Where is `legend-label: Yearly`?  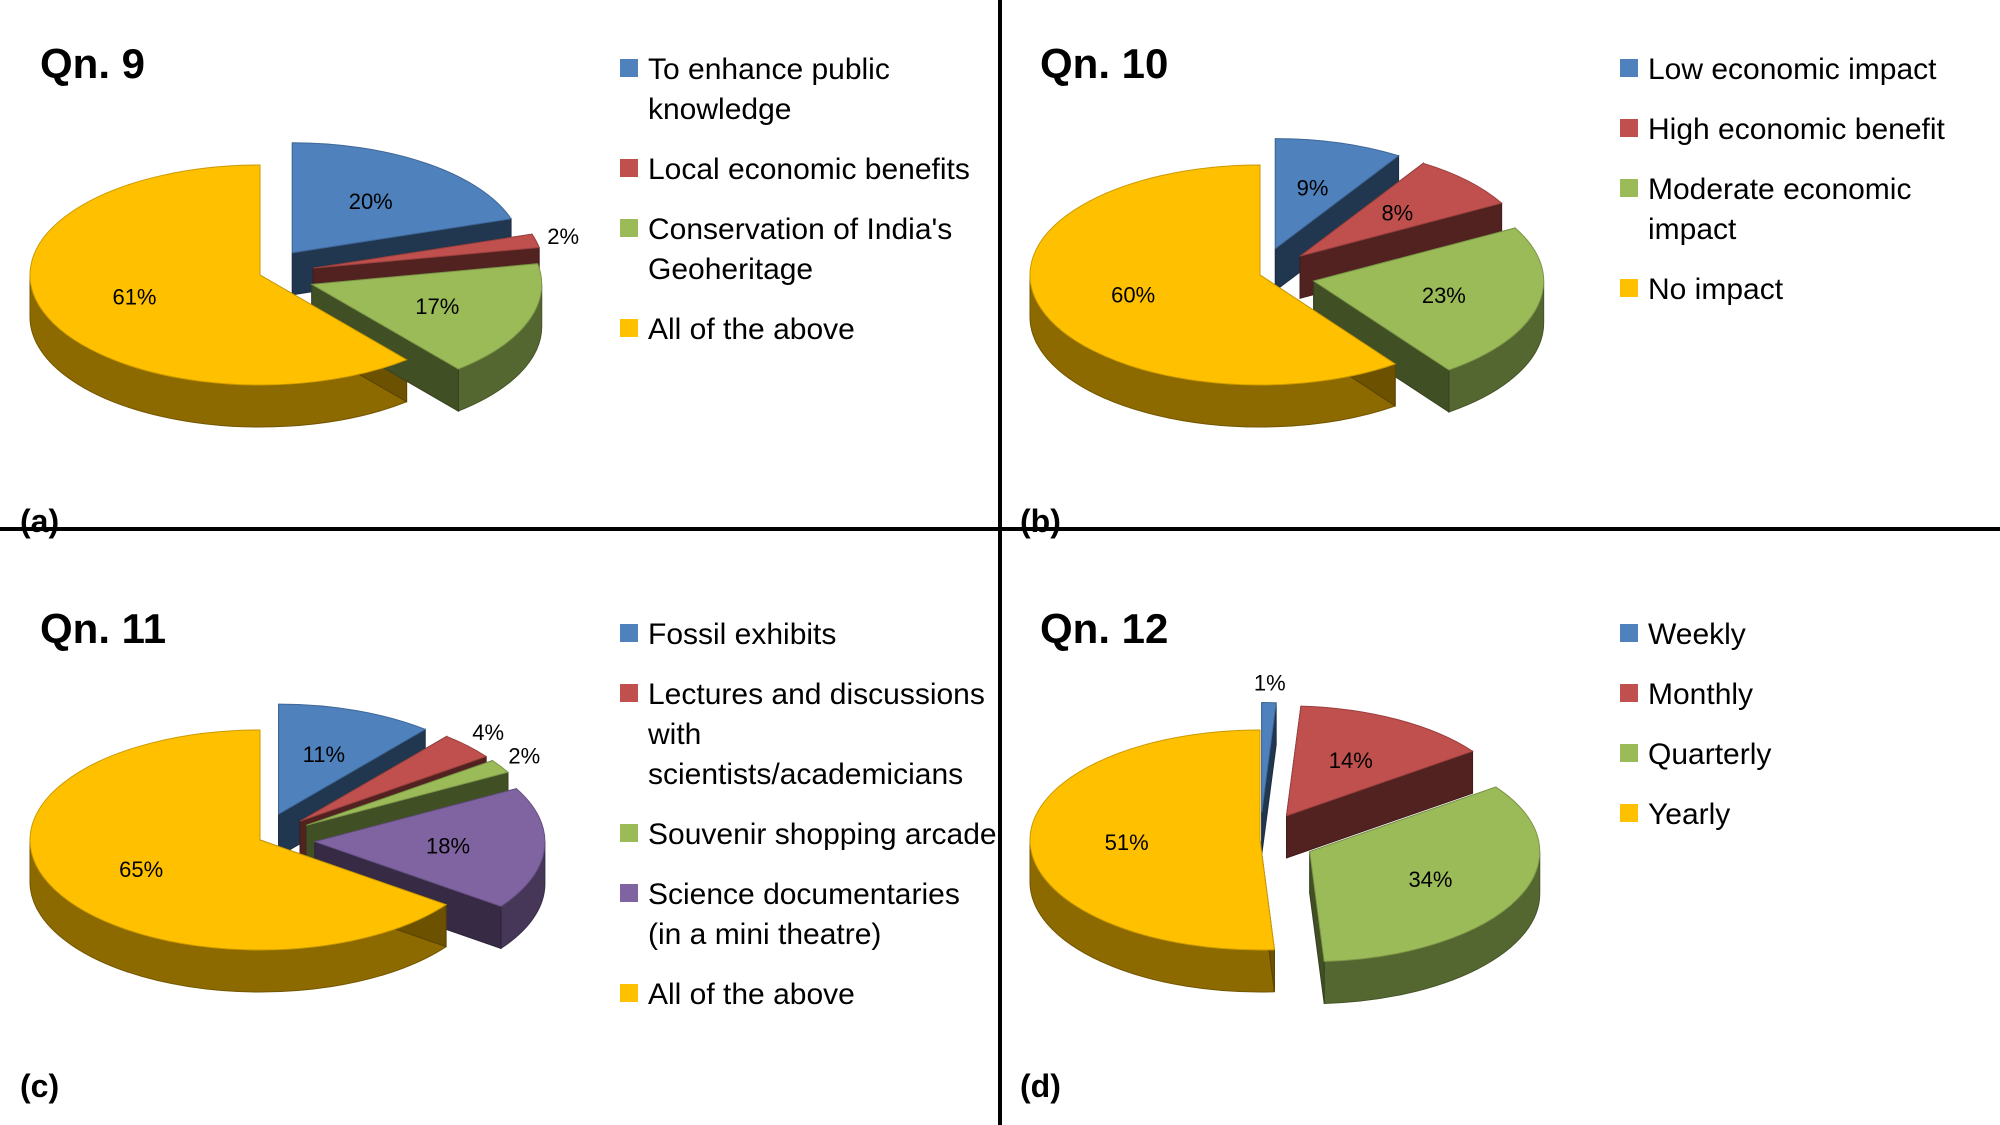 legend-label: Yearly is located at coordinates (1689, 814).